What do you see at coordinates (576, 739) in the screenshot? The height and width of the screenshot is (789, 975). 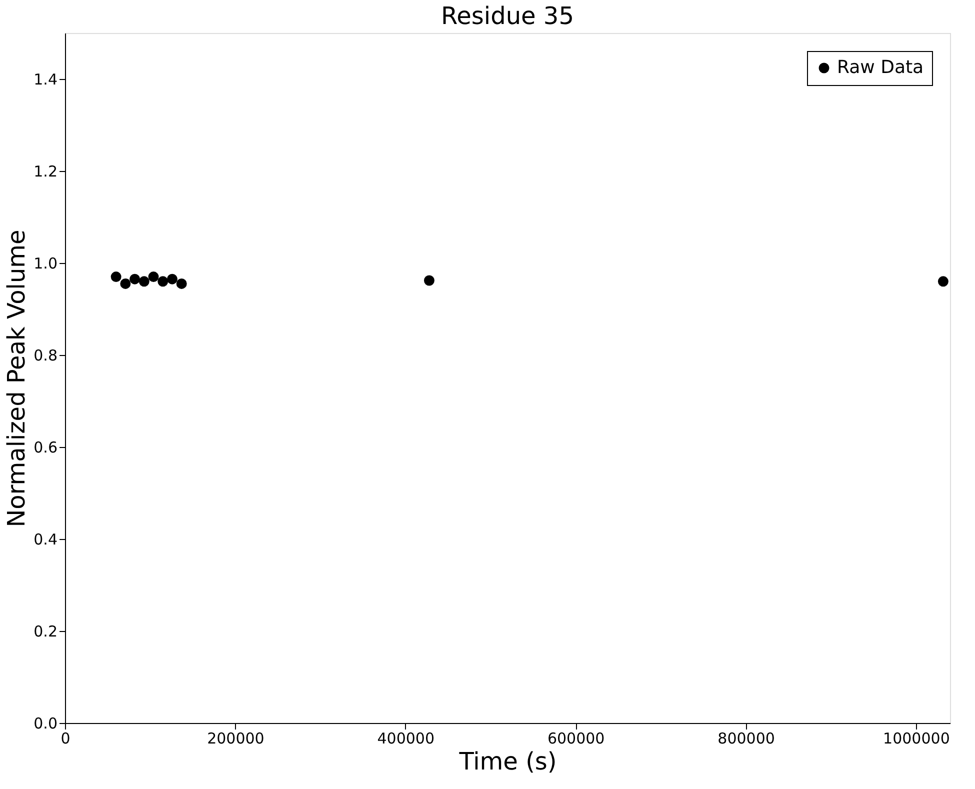 I see `x-tick-label: 600000` at bounding box center [576, 739].